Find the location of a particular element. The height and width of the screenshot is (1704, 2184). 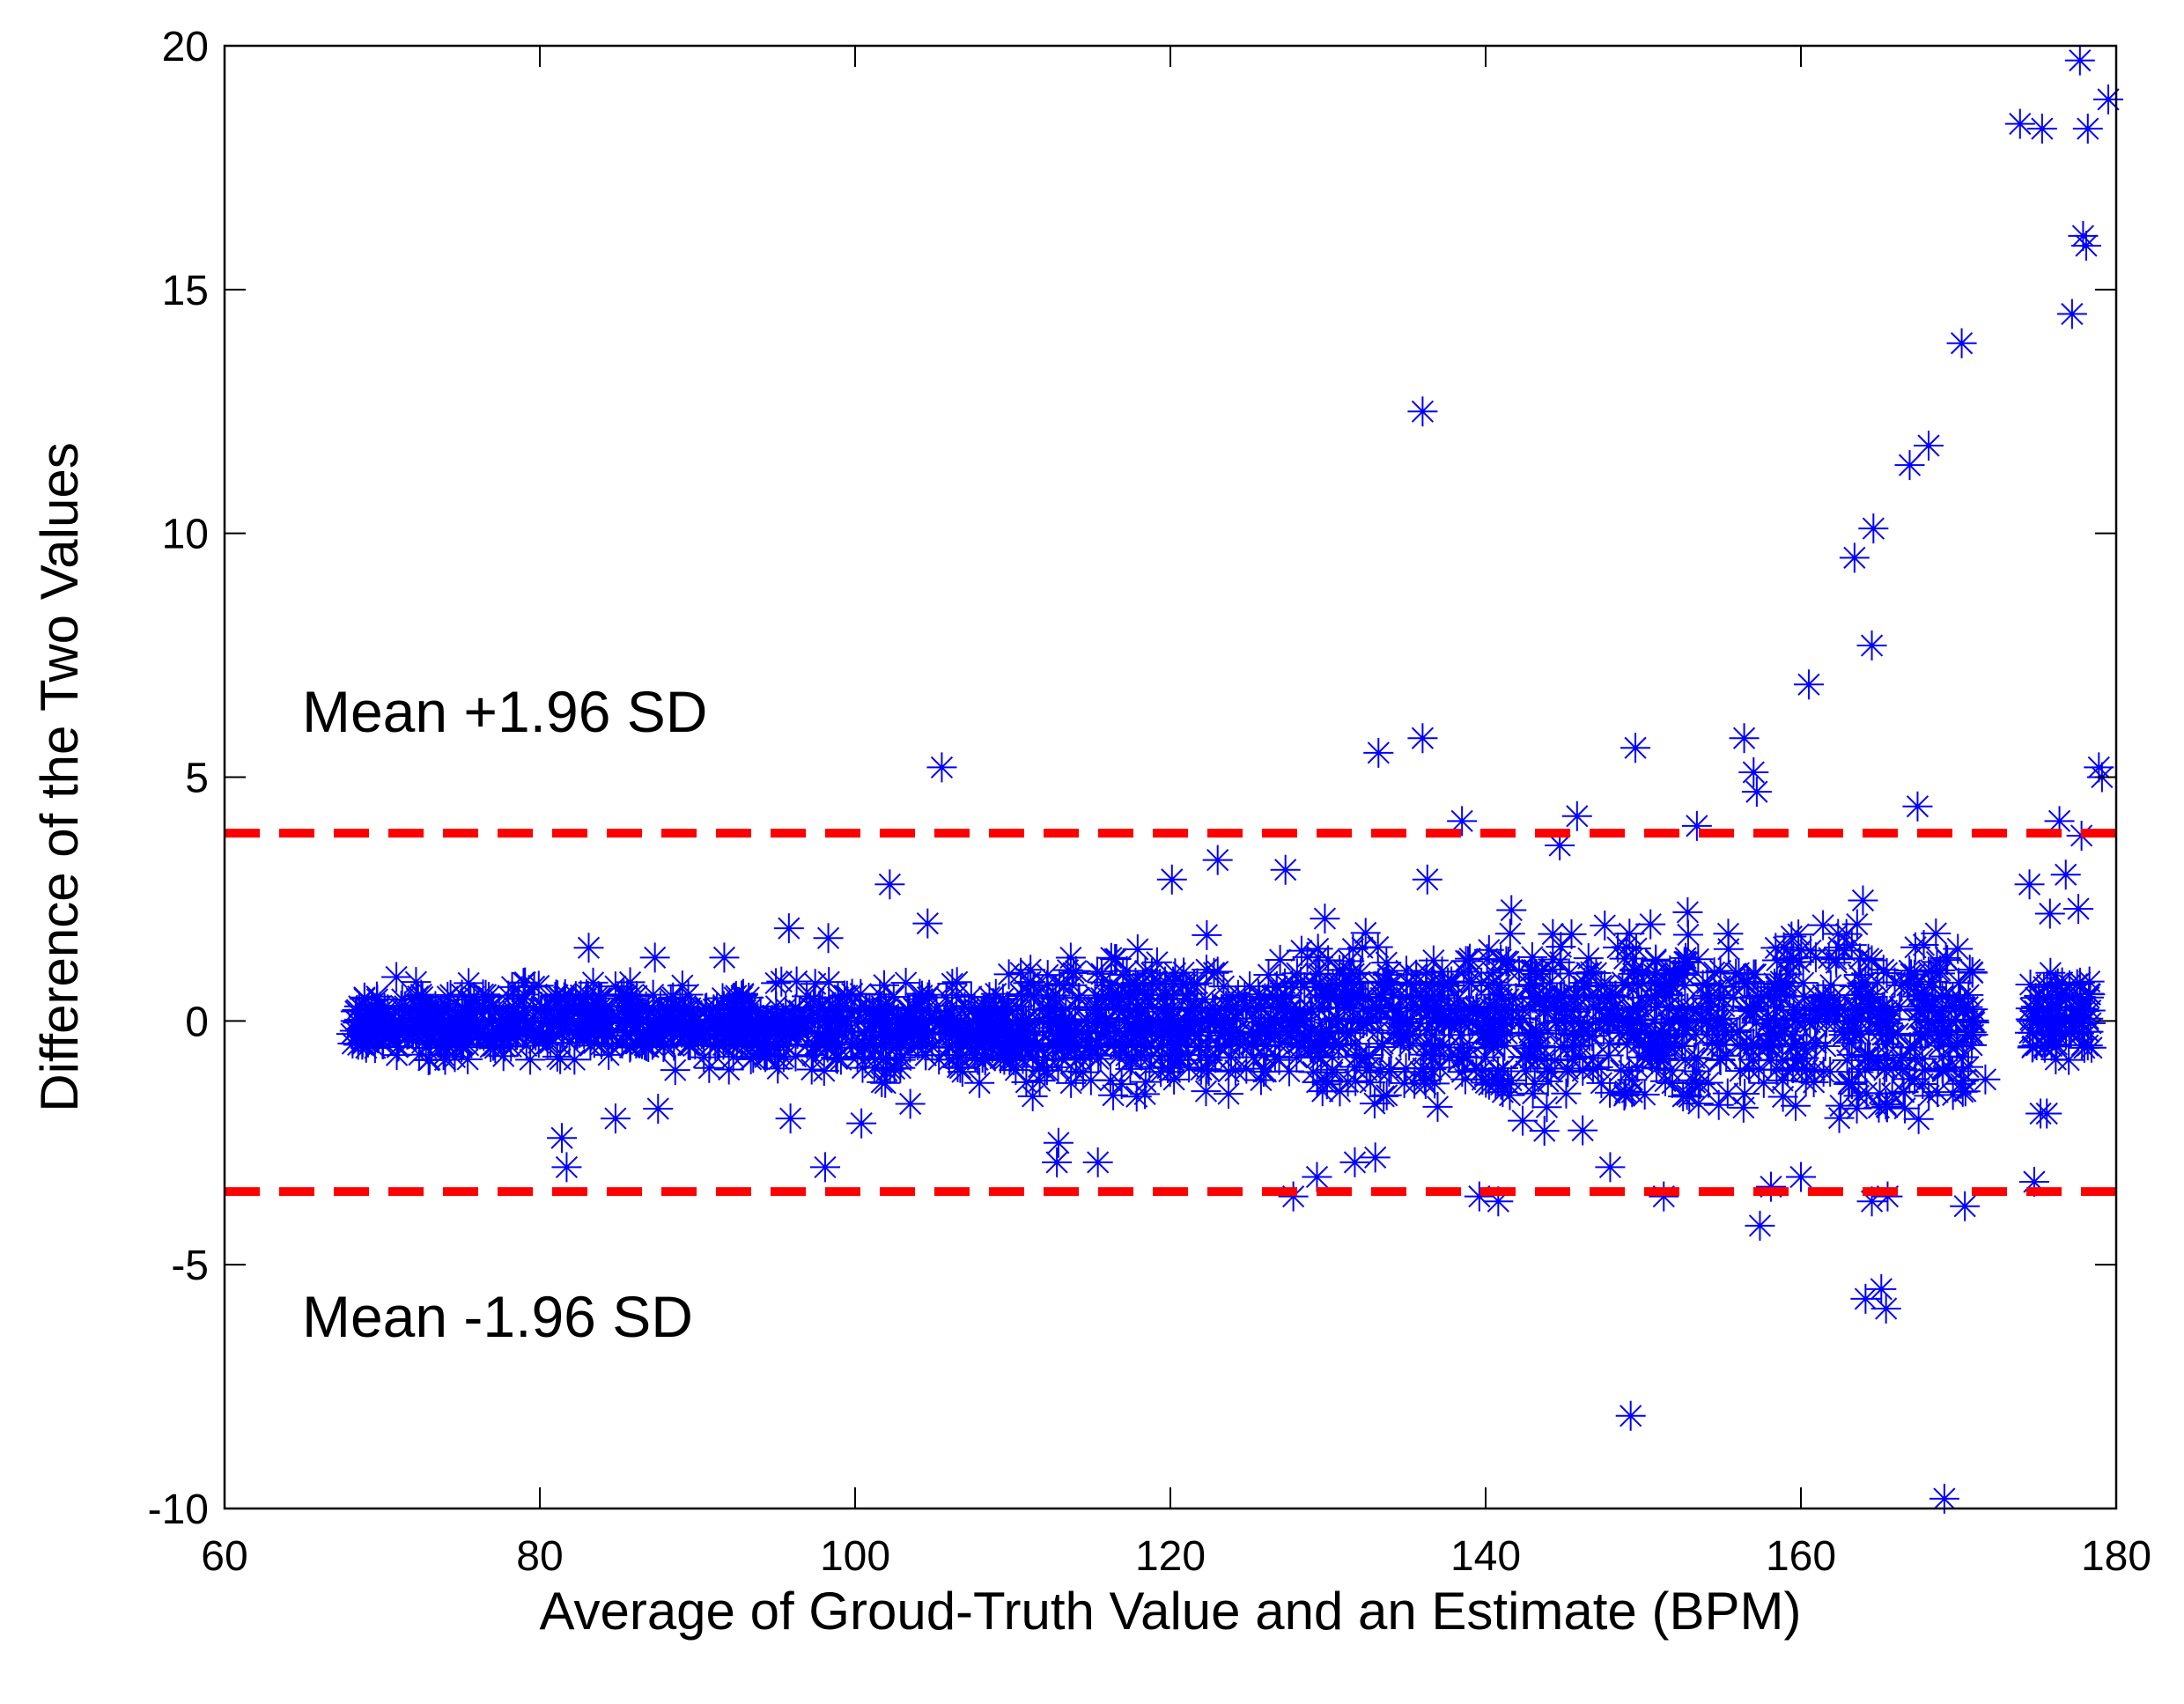

y-tick-label: 0 is located at coordinates (197, 1022).